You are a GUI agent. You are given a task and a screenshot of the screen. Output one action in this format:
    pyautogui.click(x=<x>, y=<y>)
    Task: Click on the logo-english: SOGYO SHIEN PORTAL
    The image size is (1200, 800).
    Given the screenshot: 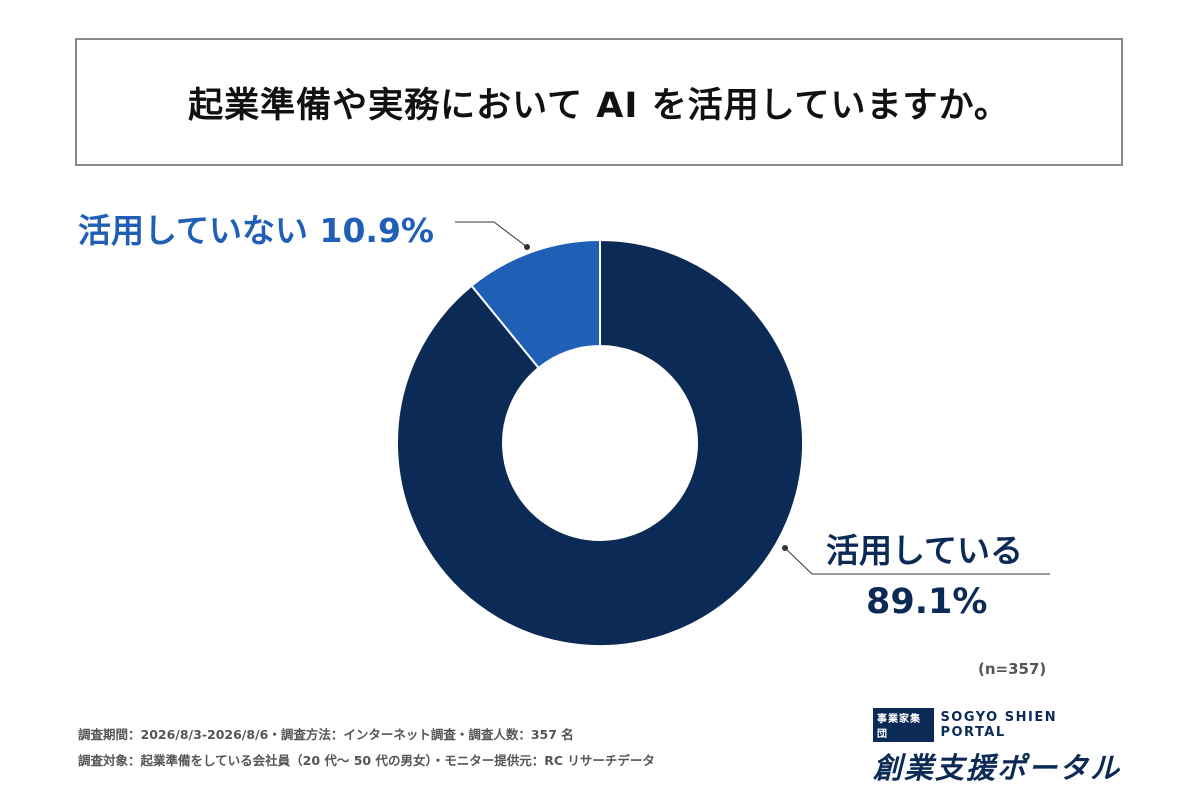 What is the action you would take?
    pyautogui.click(x=999, y=725)
    